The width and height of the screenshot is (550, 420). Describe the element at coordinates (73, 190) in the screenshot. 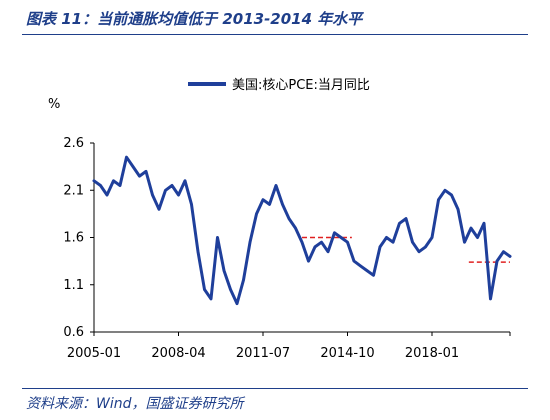

I see `y-tick-label: 2.1` at that location.